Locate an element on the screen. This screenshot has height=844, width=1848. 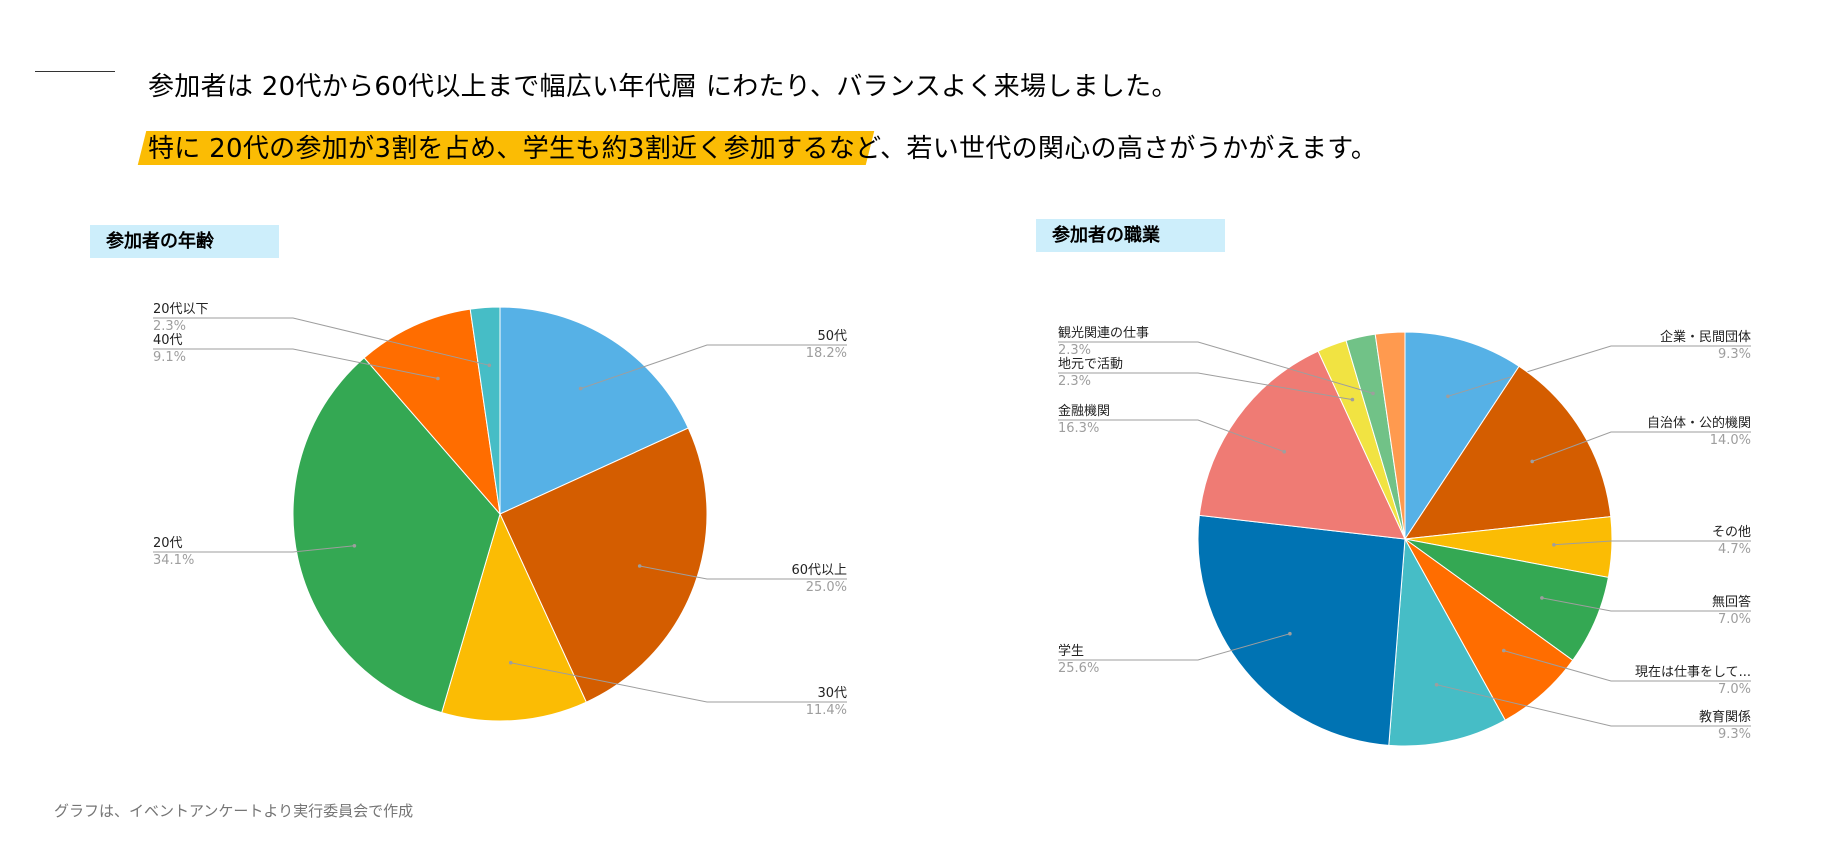
job-slice-0-leader-dot is located at coordinates (1448, 396).